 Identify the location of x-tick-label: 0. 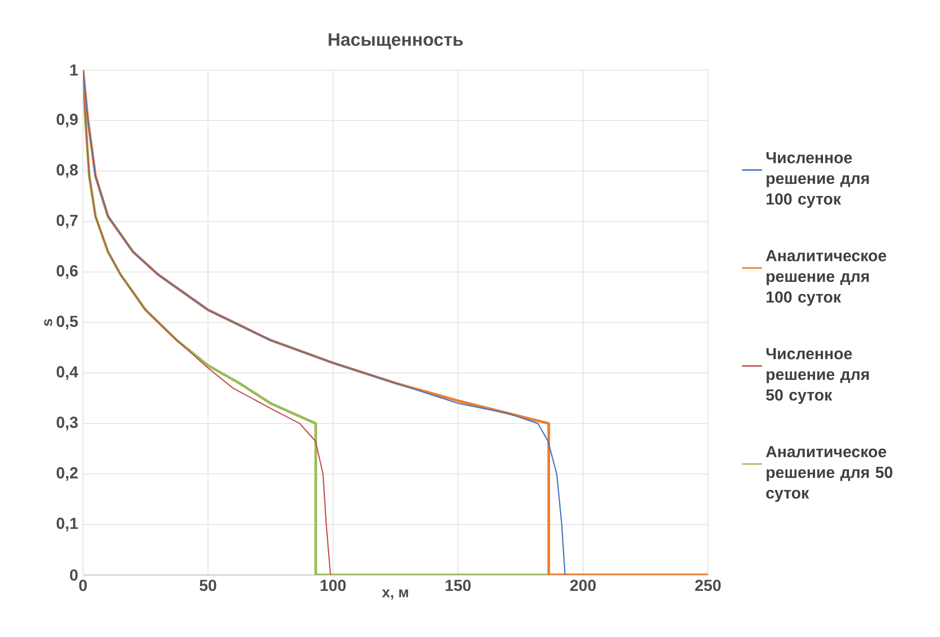
(83, 586).